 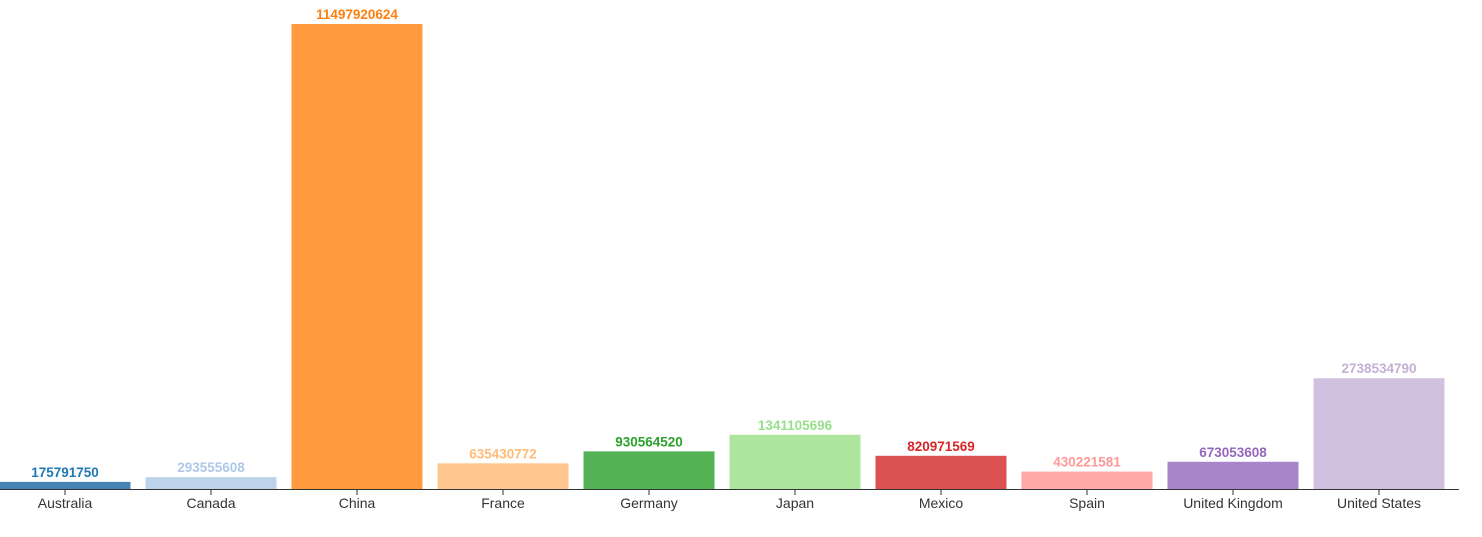 I want to click on bar-germany, so click(x=649, y=470).